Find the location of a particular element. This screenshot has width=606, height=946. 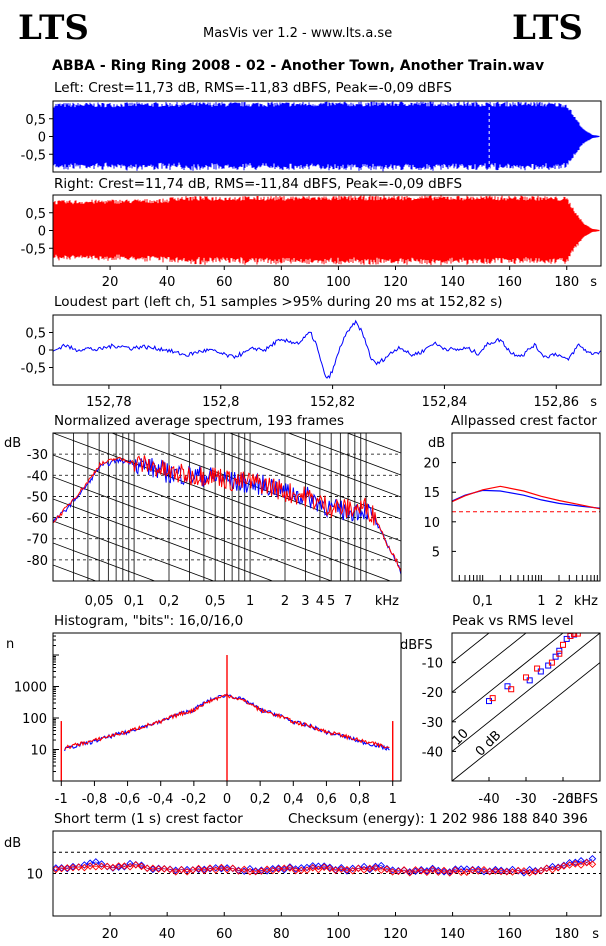

waveform-right-xtick-label: 40 is located at coordinates (167, 282).